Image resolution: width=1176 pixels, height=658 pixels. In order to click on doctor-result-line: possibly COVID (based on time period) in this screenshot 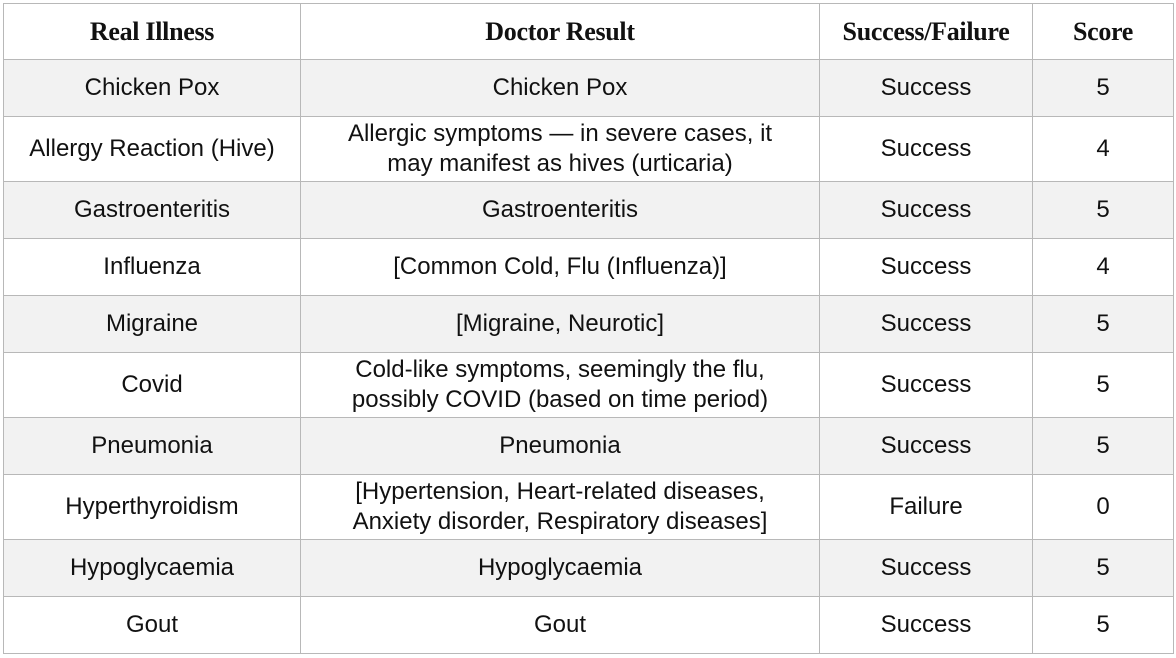, I will do `click(560, 399)`.